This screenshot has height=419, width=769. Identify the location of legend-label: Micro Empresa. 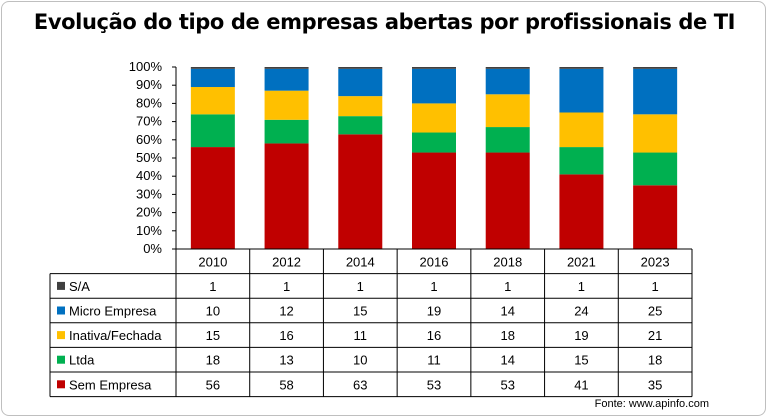
(113, 311).